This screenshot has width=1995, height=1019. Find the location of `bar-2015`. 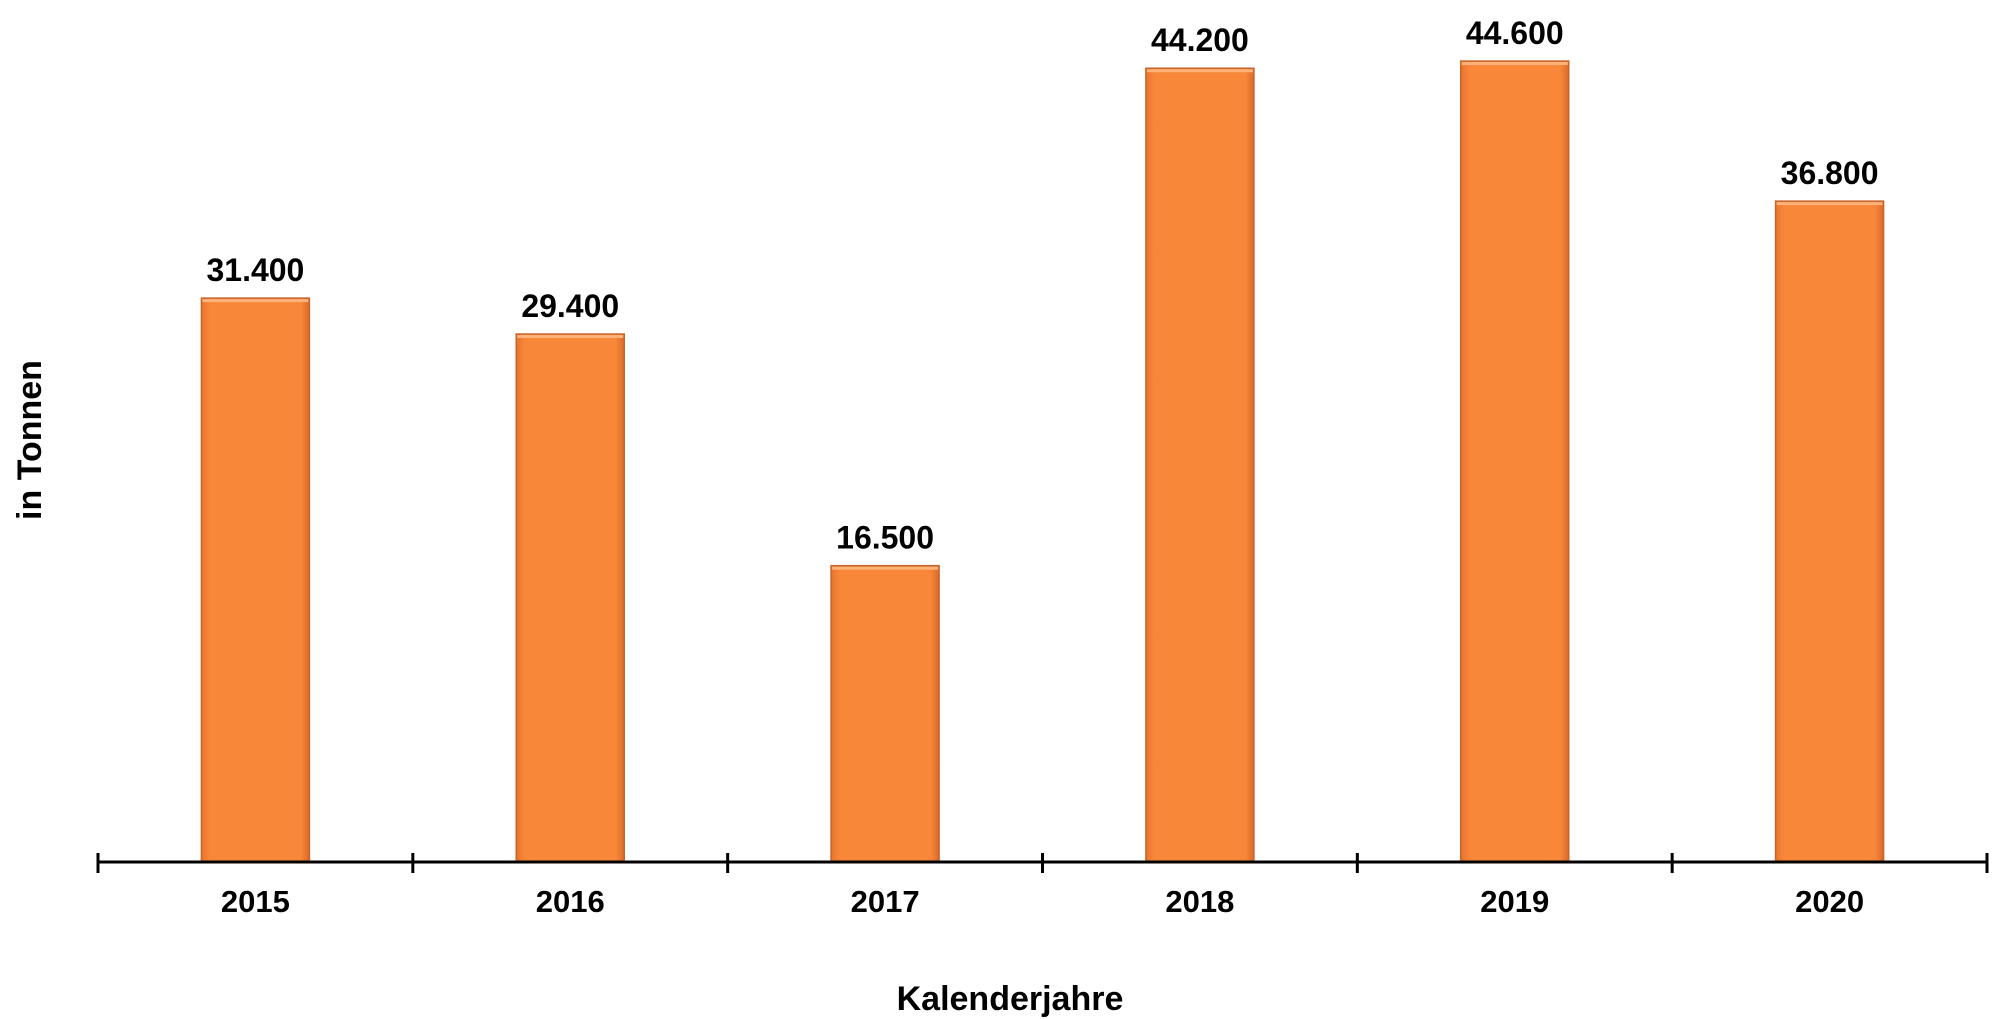

bar-2015 is located at coordinates (255, 580).